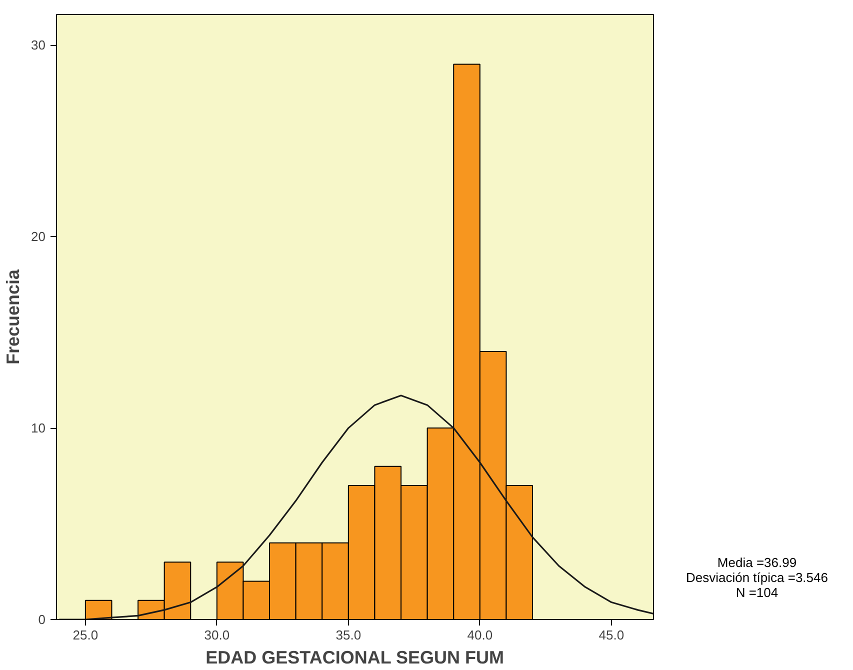 The width and height of the screenshot is (853, 670). What do you see at coordinates (355, 658) in the screenshot?
I see `x-axis-title: EDAD GESTACIONAL SEGUN FUM` at bounding box center [355, 658].